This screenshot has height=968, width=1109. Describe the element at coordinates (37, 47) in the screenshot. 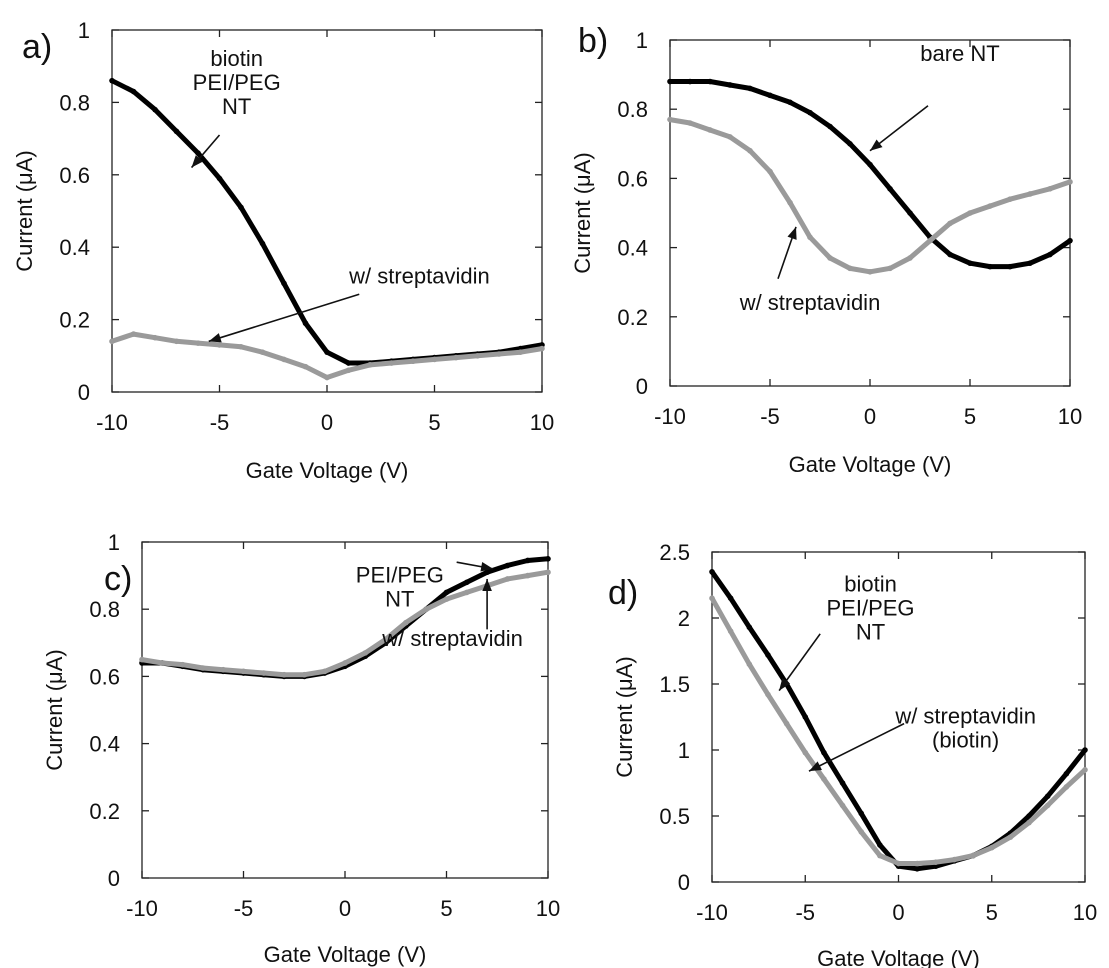

I see `panel-letter: a)` at that location.